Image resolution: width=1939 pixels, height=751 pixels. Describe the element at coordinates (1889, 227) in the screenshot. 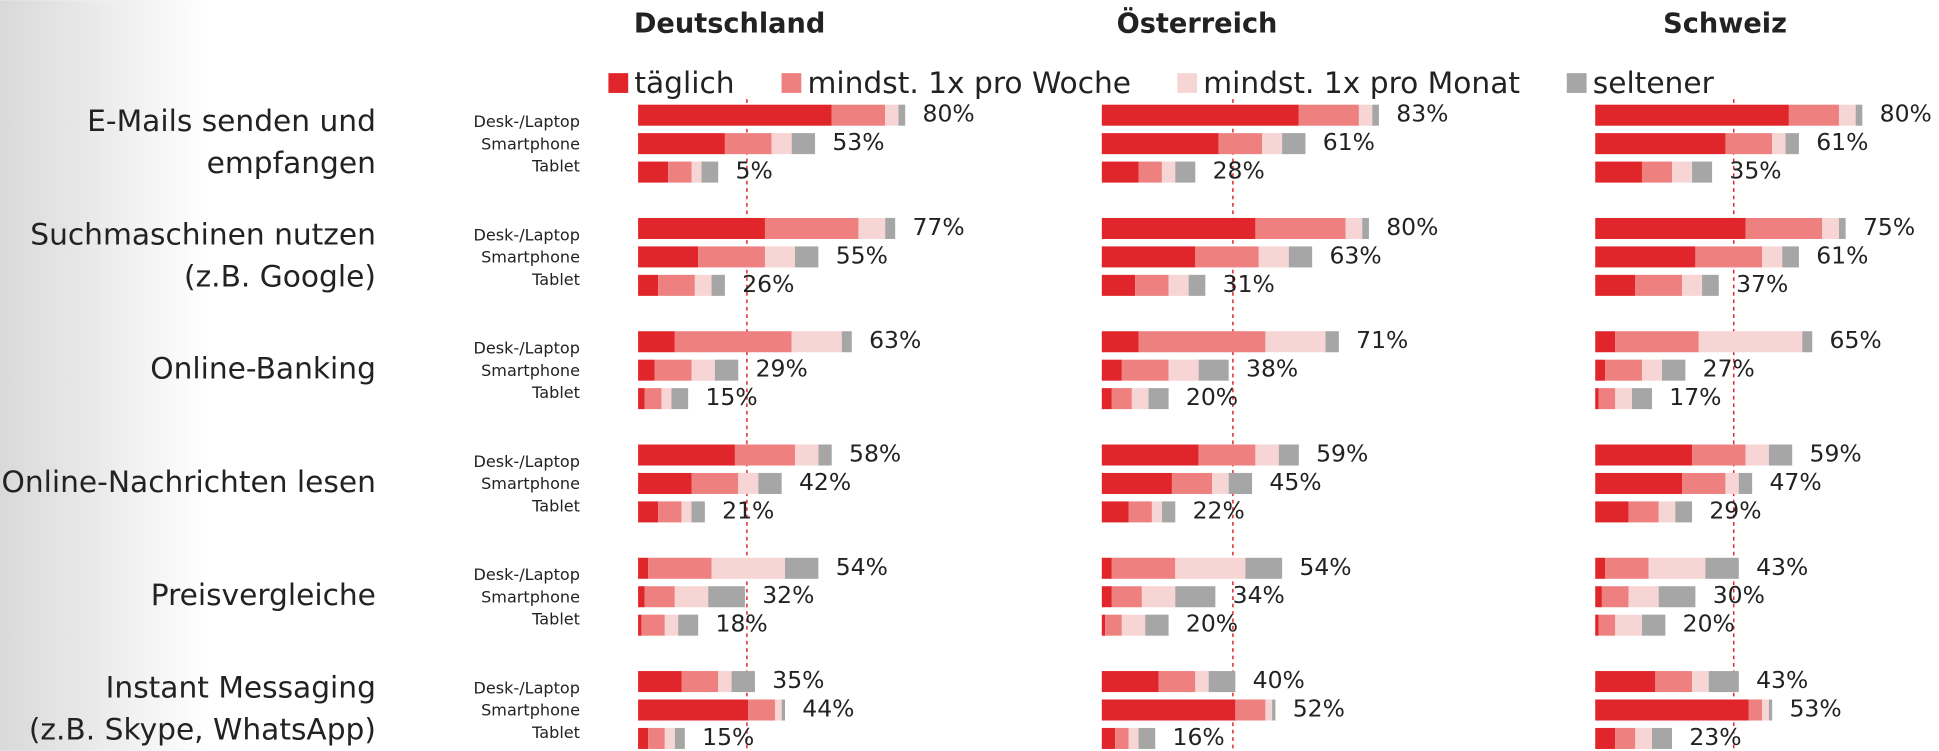

I see `total-label: 75%` at that location.